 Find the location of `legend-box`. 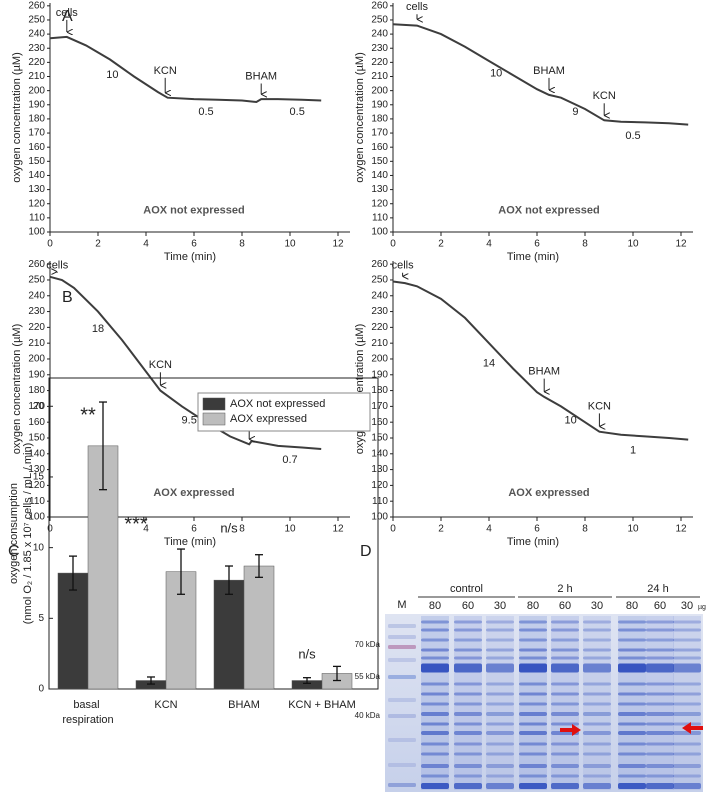

legend-box is located at coordinates (284, 412).